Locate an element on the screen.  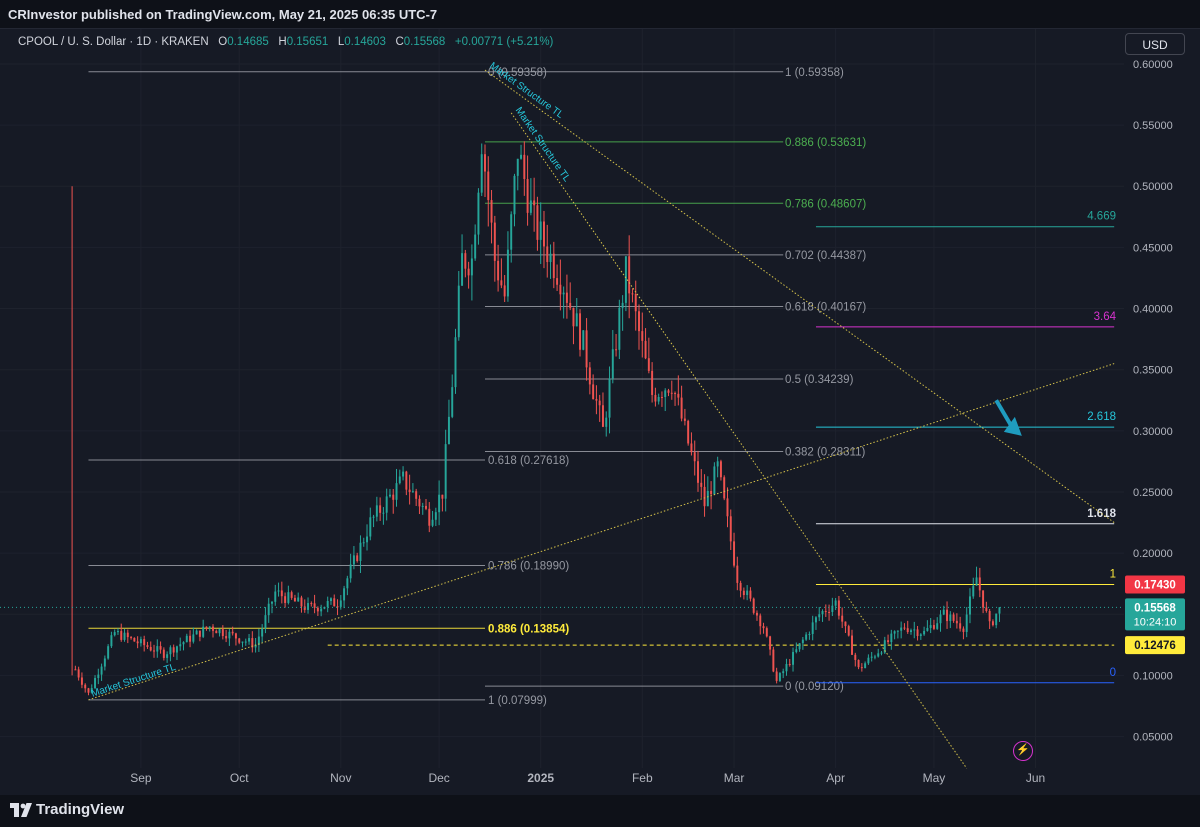
fib-level-label: 0.886 (0.53631) is located at coordinates (825, 143).